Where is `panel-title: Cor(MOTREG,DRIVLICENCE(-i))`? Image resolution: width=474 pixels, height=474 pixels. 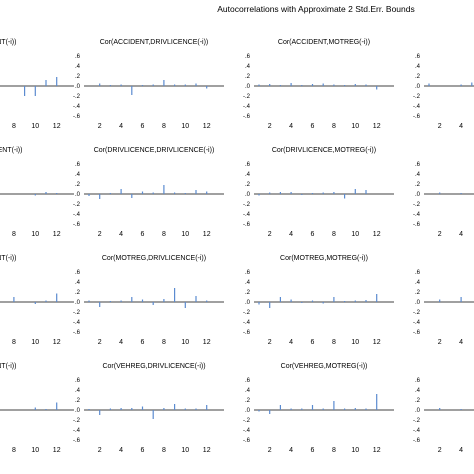
panel-title: Cor(MOTREG,DRIVLICENCE(-i)) is located at coordinates (154, 258).